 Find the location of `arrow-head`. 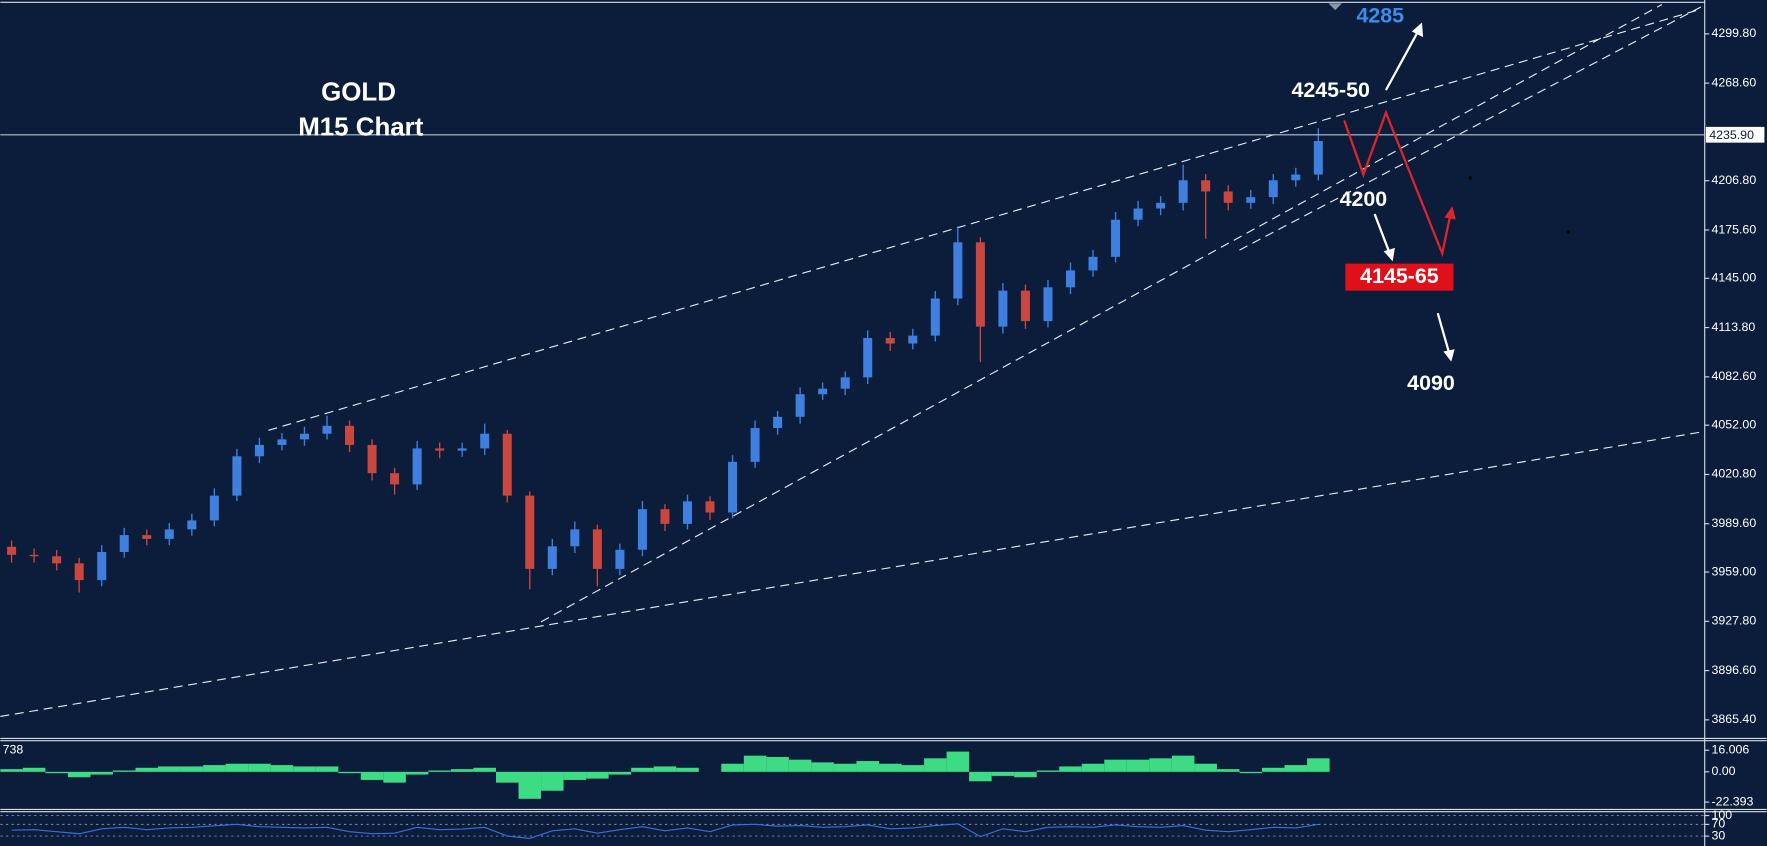

arrow-head is located at coordinates (1417, 30).